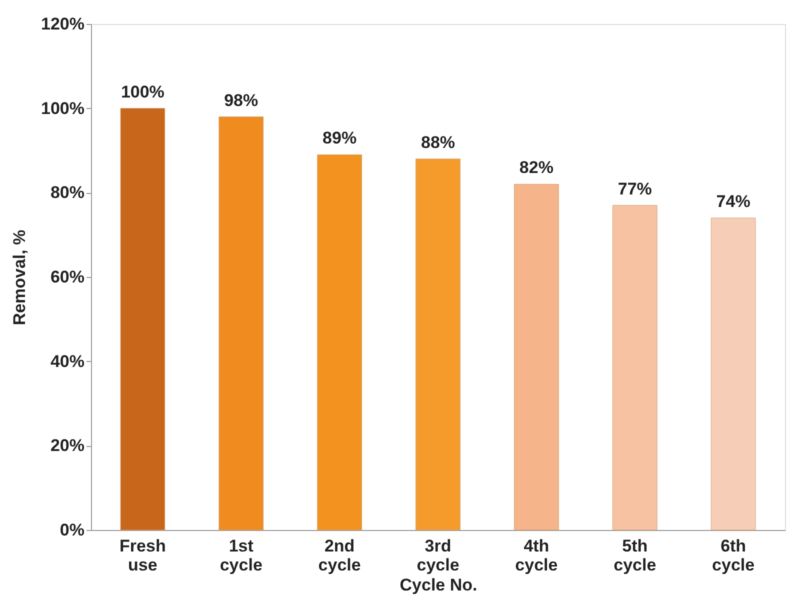  Describe the element at coordinates (439, 585) in the screenshot. I see `x-axis-title: Cycle No.` at that location.